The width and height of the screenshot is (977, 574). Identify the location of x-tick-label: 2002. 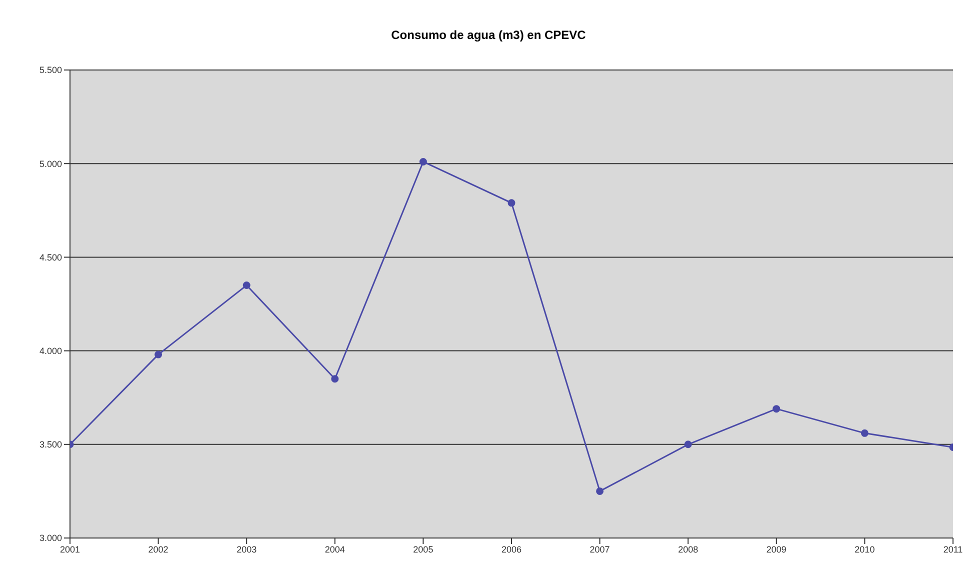
(158, 549).